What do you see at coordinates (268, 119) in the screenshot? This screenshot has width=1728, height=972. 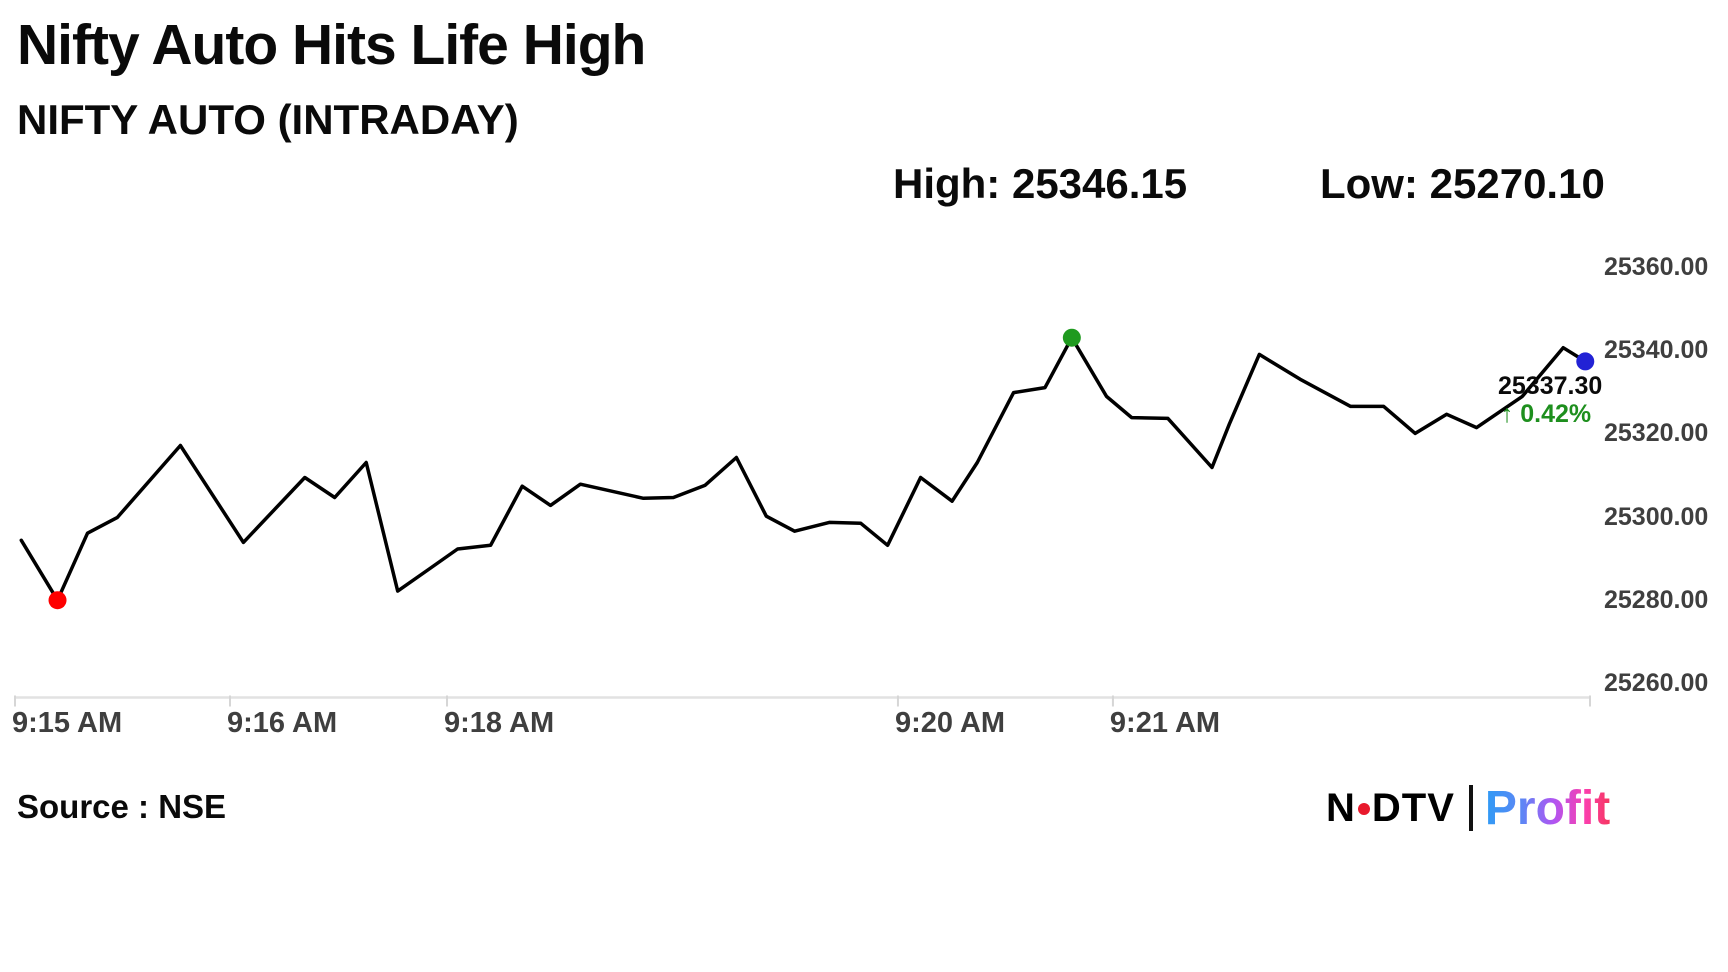 I see `chart-subtitle: NIFTY AUTO (INTRADAY)` at bounding box center [268, 119].